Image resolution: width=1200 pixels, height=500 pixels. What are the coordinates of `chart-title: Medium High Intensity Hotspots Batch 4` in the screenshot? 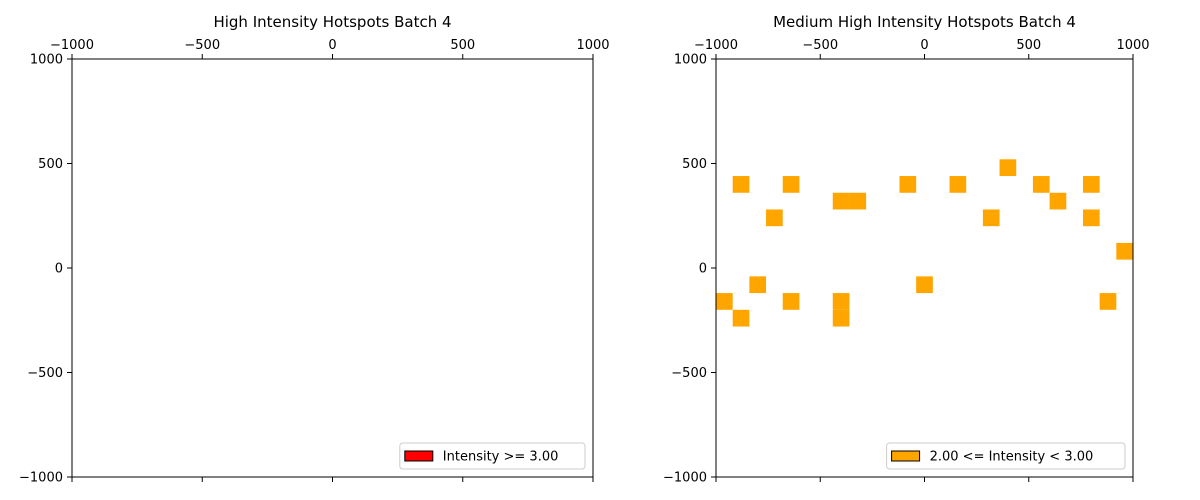 It's located at (924, 22).